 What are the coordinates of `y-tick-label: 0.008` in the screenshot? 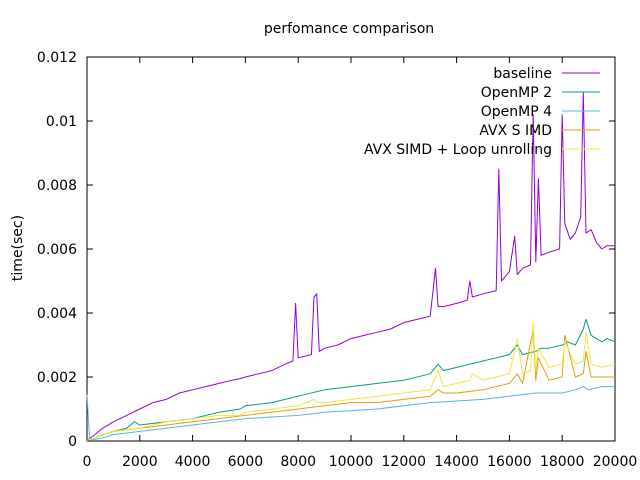 It's located at (57, 186).